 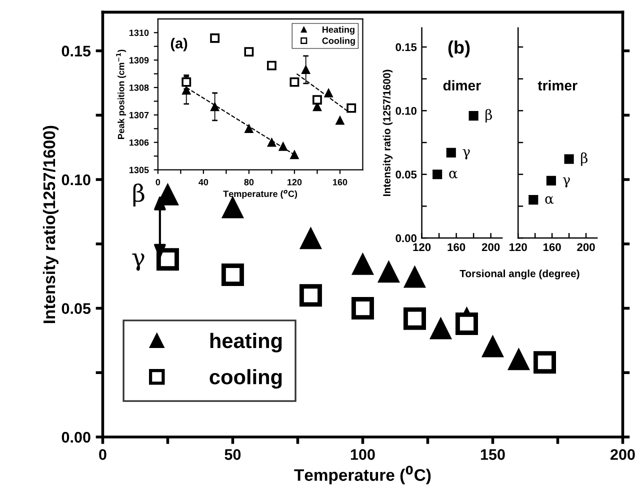 What do you see at coordinates (139, 115) in the screenshot?
I see `y-tick-label: 1307` at bounding box center [139, 115].